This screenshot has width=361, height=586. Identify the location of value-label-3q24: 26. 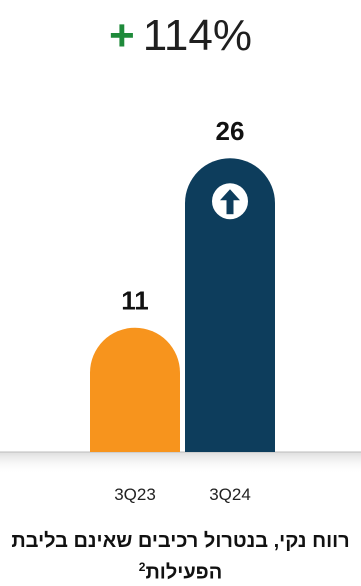
(230, 131).